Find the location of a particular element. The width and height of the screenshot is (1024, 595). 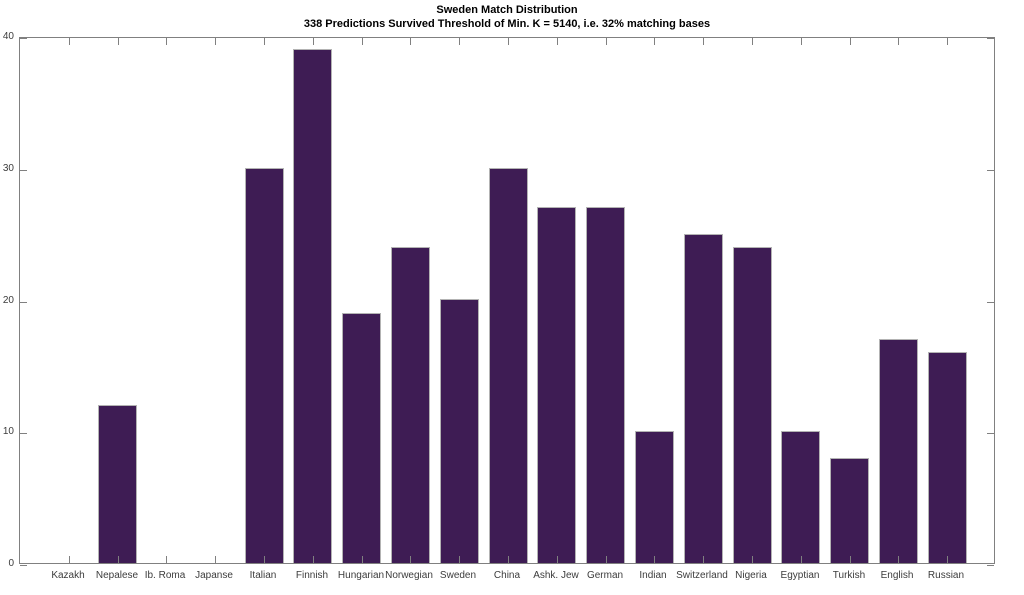

bar-switzerland is located at coordinates (703, 398).